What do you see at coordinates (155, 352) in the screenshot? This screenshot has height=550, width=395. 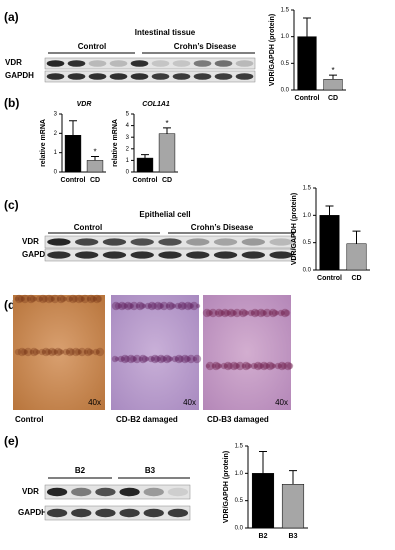 I see `micrograph` at bounding box center [155, 352].